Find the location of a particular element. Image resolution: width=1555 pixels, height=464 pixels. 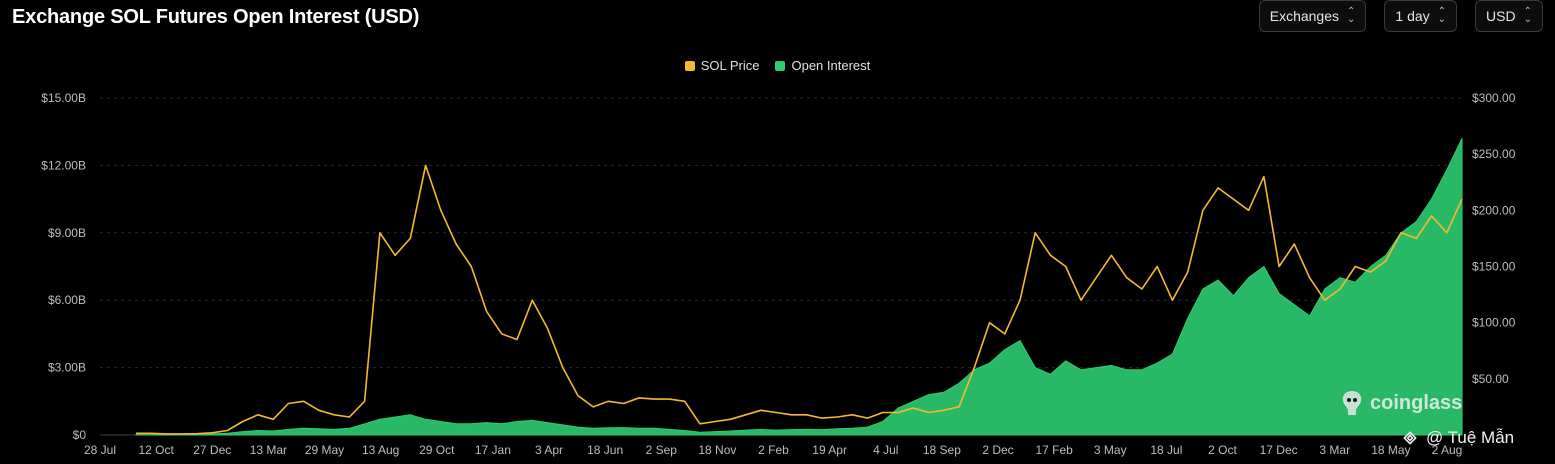

y-left-tick-label: $6.00B is located at coordinates (67, 300).